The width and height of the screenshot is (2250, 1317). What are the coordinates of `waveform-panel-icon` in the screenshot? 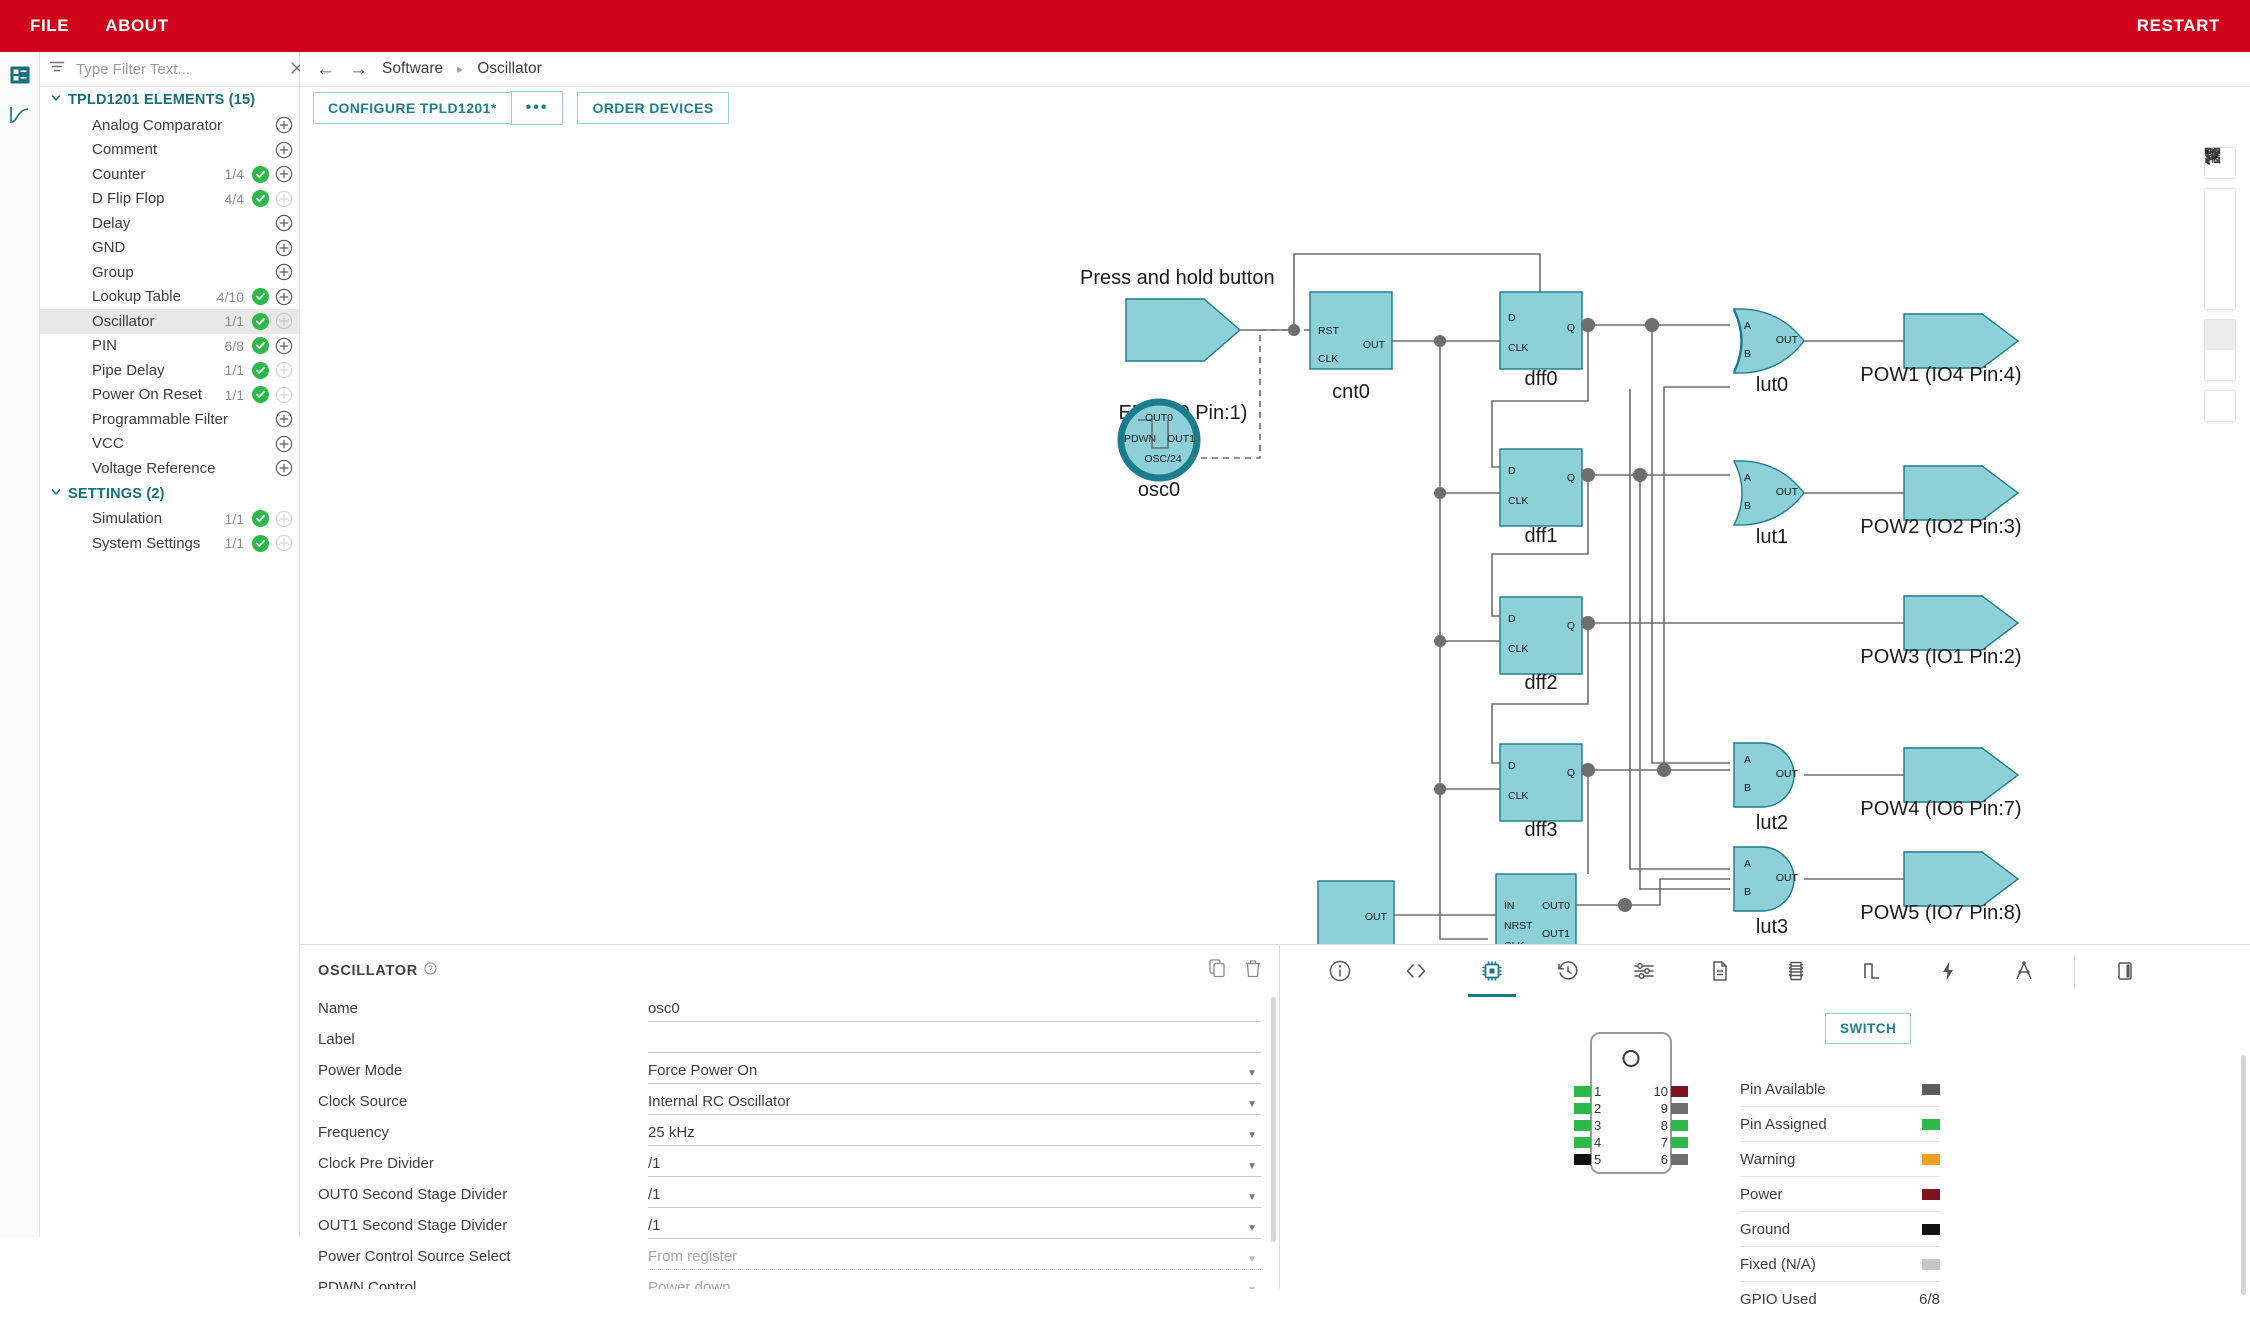 It's located at (20, 115).